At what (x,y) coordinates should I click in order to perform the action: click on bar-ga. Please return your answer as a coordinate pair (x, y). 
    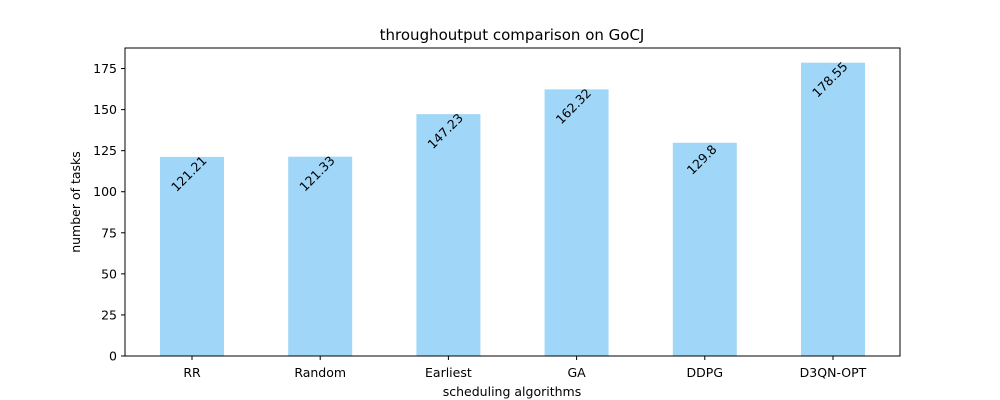
    Looking at the image, I should click on (576, 223).